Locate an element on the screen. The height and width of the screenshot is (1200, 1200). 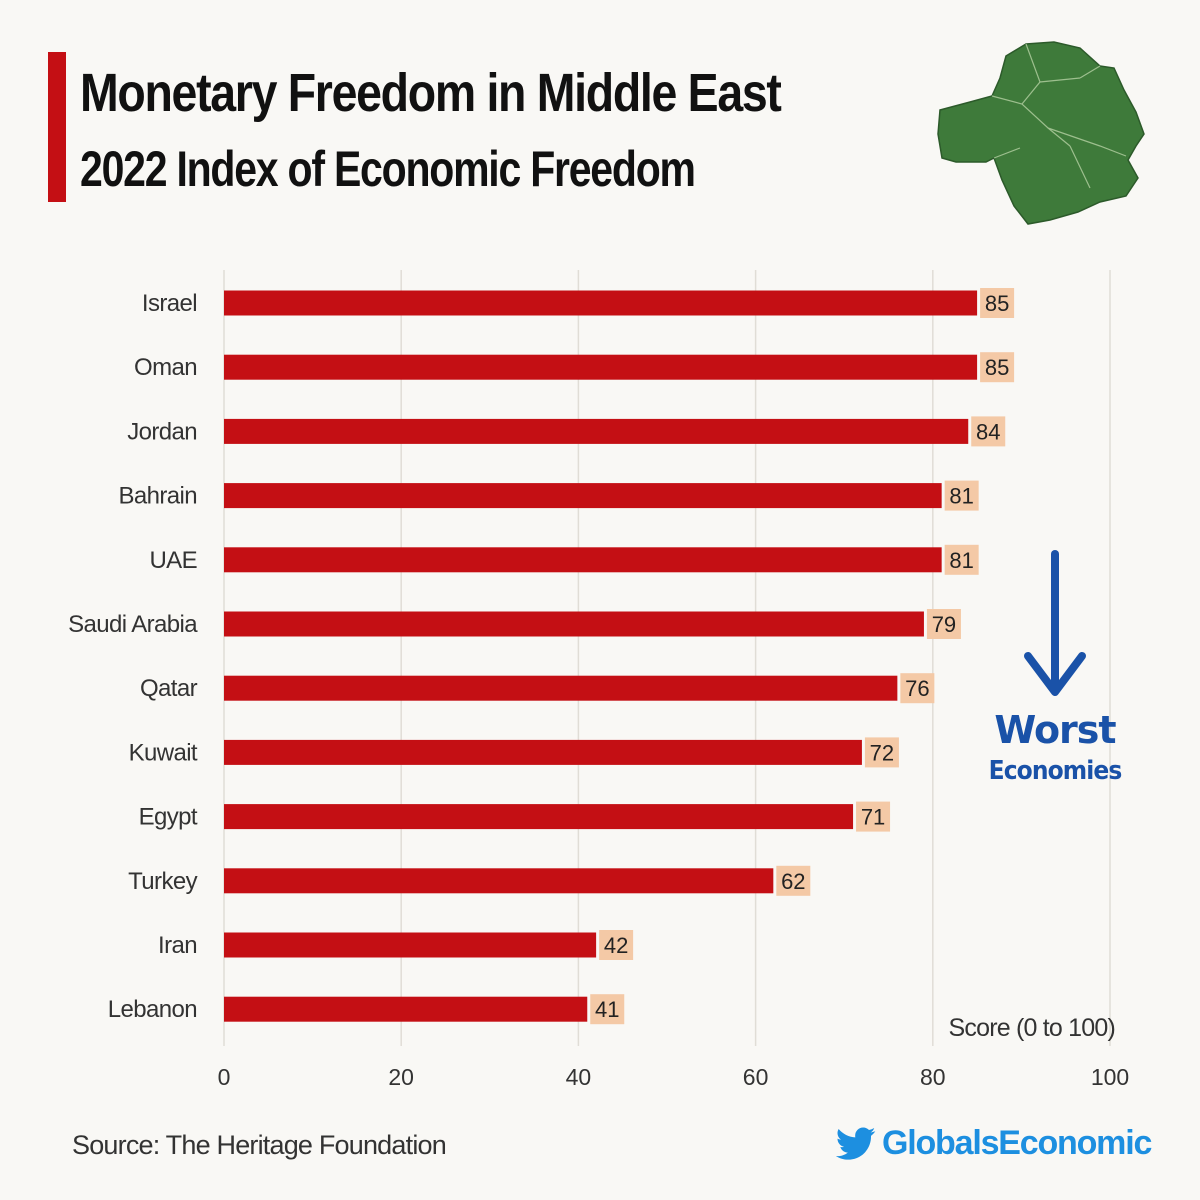
x-tick-label: 40 is located at coordinates (579, 1077).